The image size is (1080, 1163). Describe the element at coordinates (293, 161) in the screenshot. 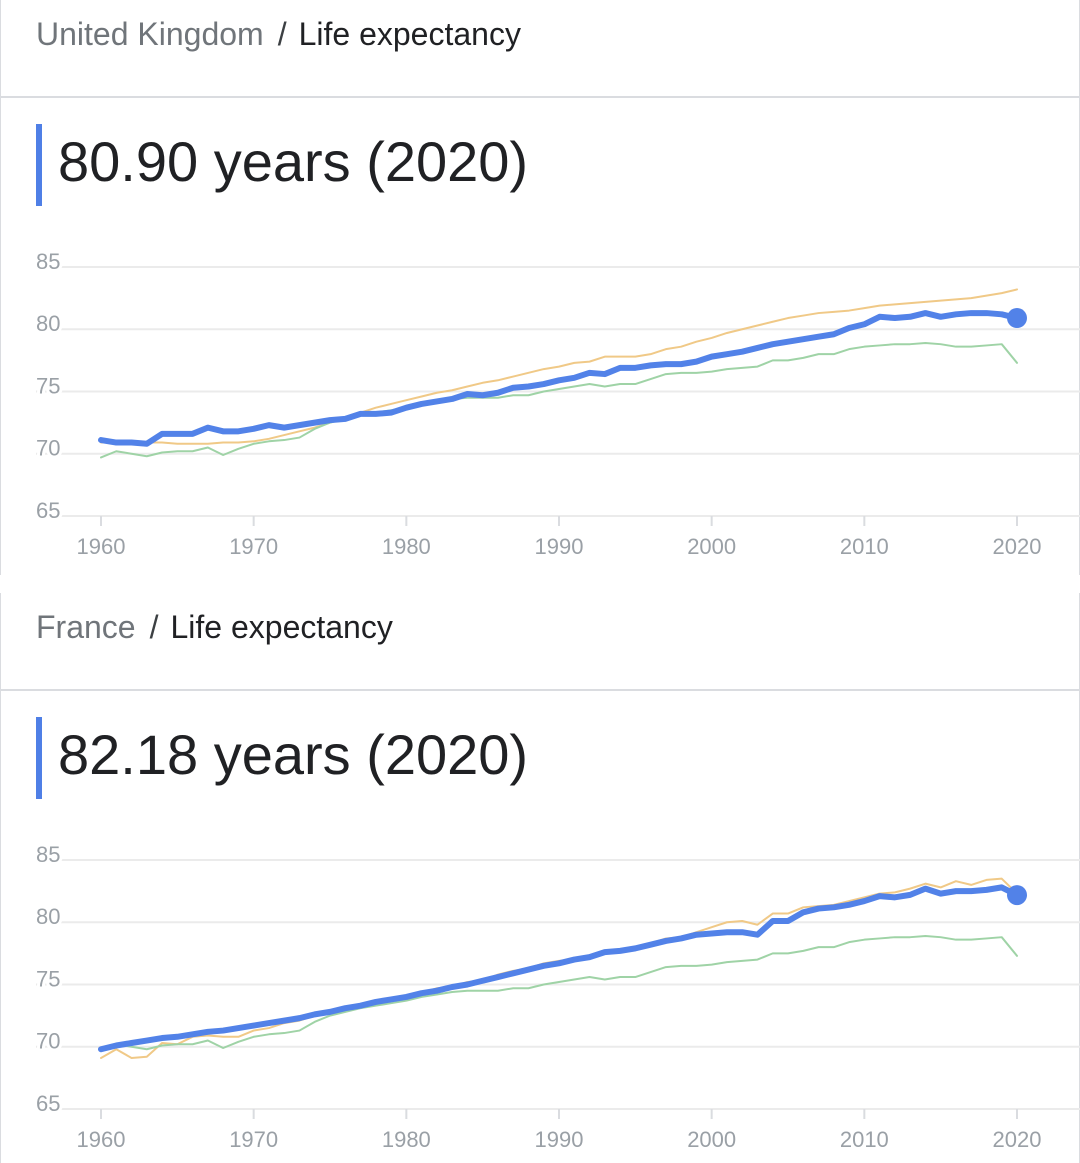

I see `headline: 80.90 years (2020)` at that location.